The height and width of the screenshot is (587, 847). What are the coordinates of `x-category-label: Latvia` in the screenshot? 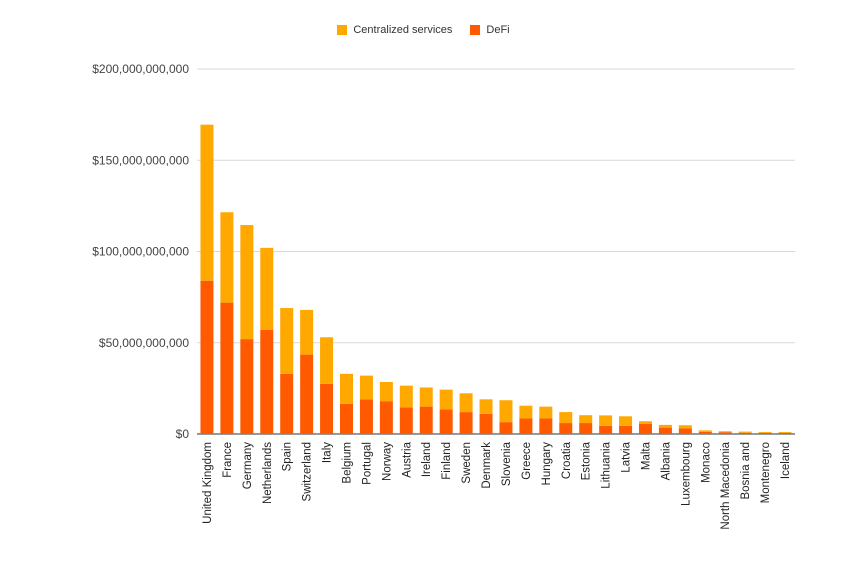 It's located at (627, 456).